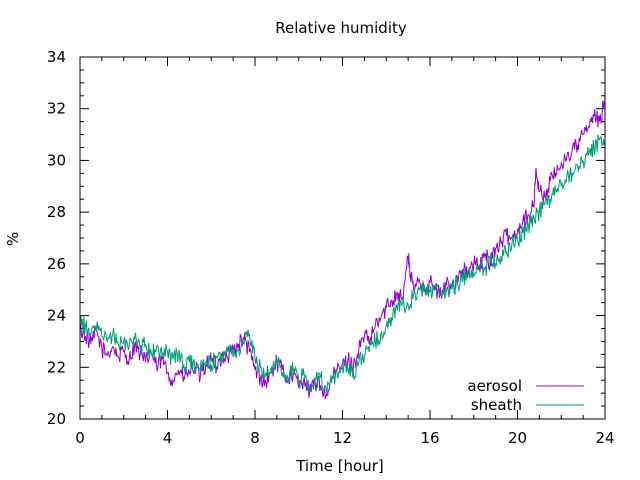 The height and width of the screenshot is (480, 640). Describe the element at coordinates (56, 367) in the screenshot. I see `y-tick-label: 22` at that location.